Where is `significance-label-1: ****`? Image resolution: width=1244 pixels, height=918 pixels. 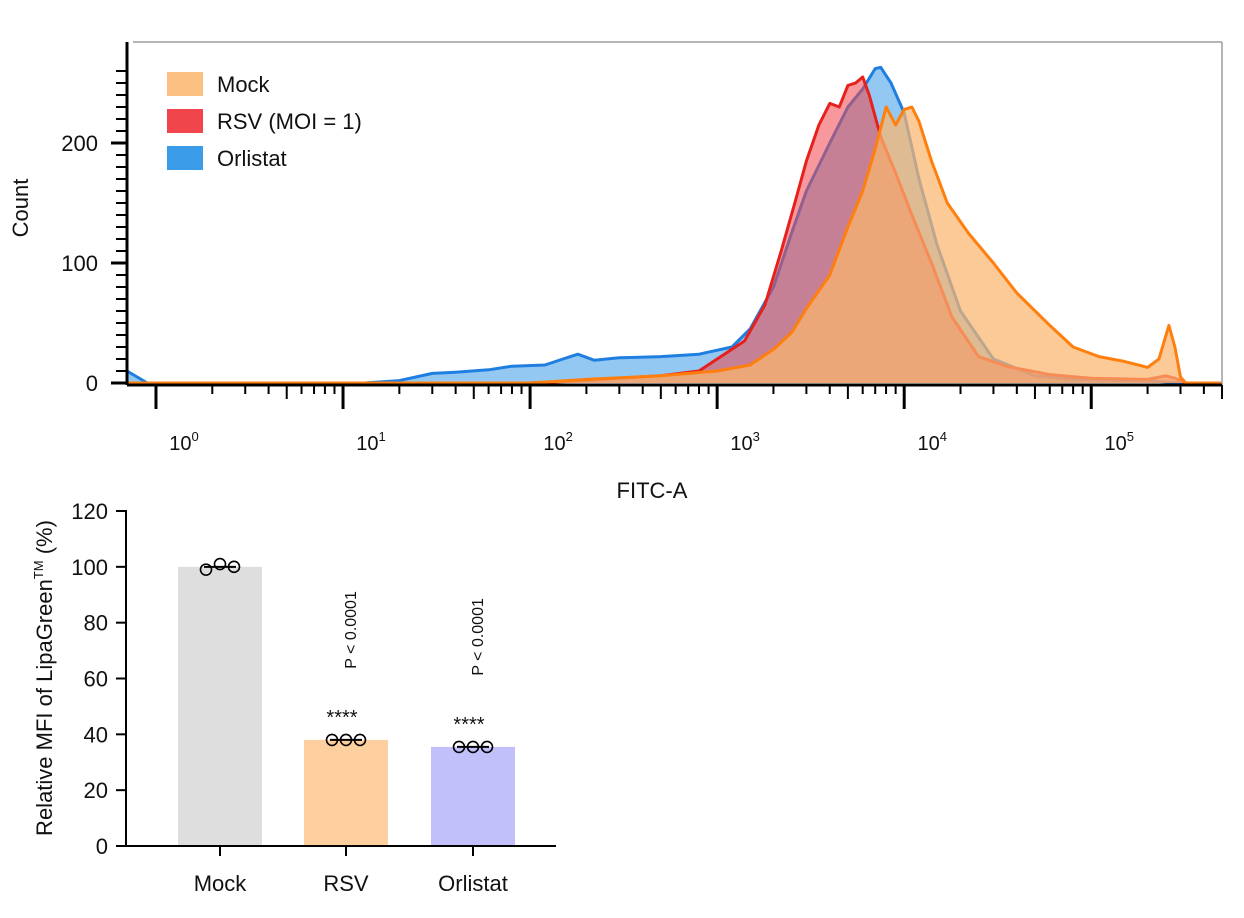 significance-label-1: **** is located at coordinates (341, 718).